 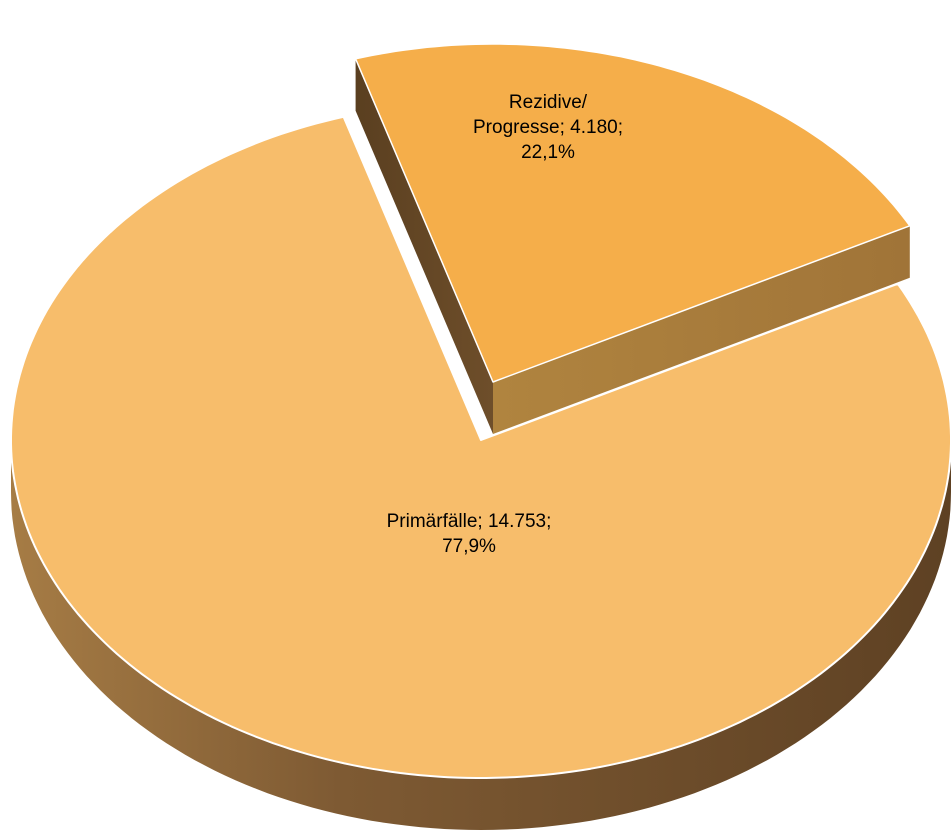 I want to click on slice-label-primaerfaelle-line: 77,9%, so click(x=469, y=546).